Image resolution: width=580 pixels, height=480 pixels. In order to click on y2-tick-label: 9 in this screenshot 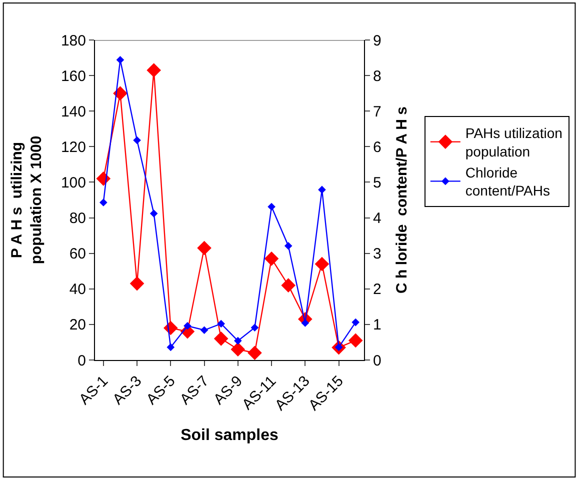, I will do `click(377, 41)`.